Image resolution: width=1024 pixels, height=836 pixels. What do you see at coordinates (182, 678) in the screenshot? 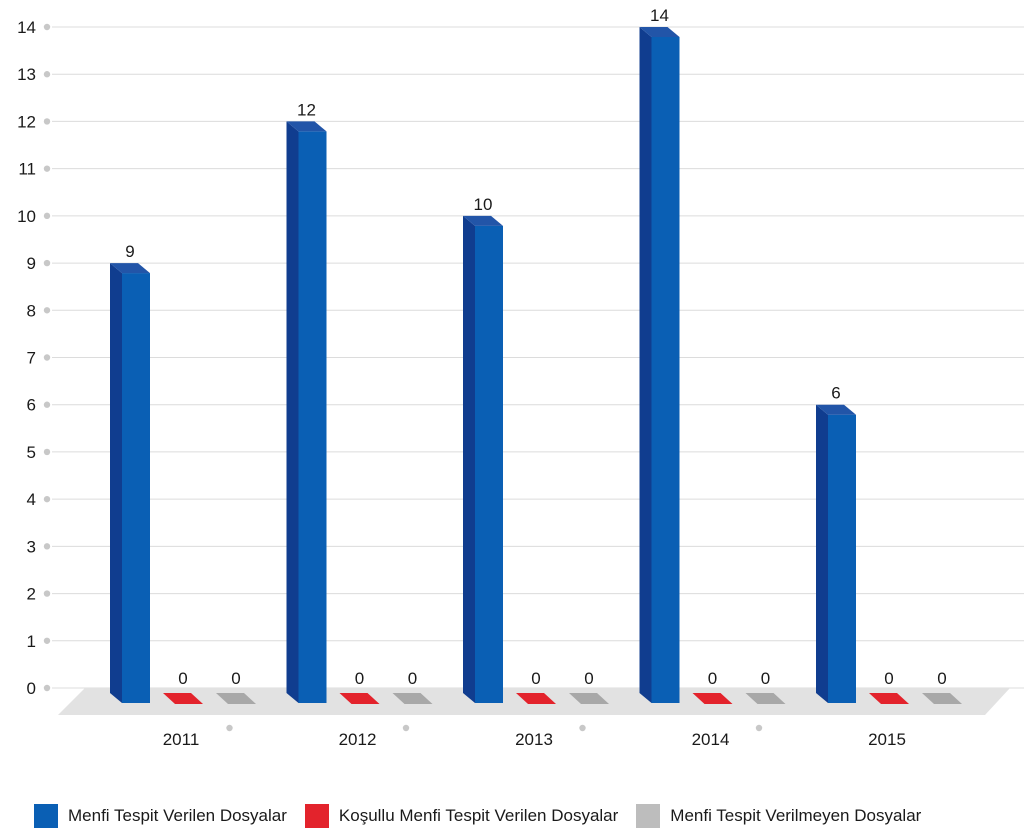
I see `data-label-2011-series-2: 0` at bounding box center [182, 678].